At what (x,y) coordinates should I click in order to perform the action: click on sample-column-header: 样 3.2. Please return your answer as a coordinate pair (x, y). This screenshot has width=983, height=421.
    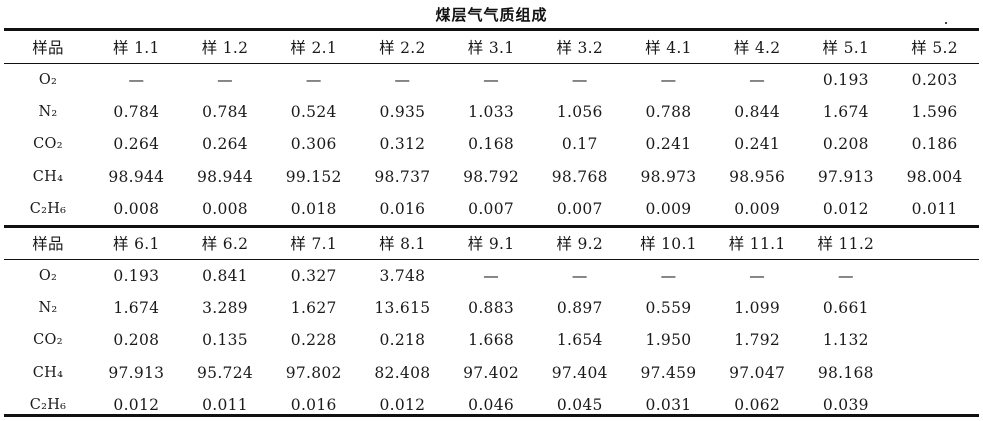
    Looking at the image, I should click on (580, 48).